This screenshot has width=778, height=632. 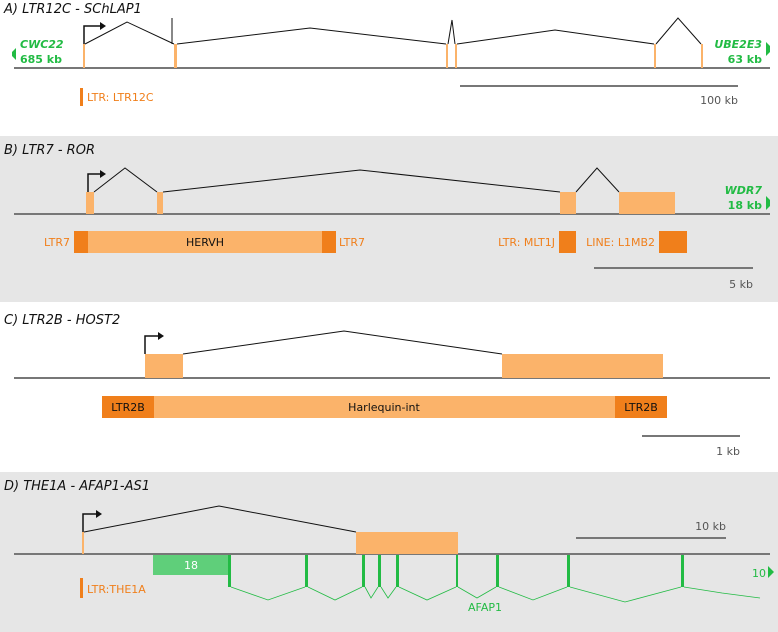 What do you see at coordinates (768, 203) in the screenshot?
I see `panel-b-right-arrow-icon` at bounding box center [768, 203].